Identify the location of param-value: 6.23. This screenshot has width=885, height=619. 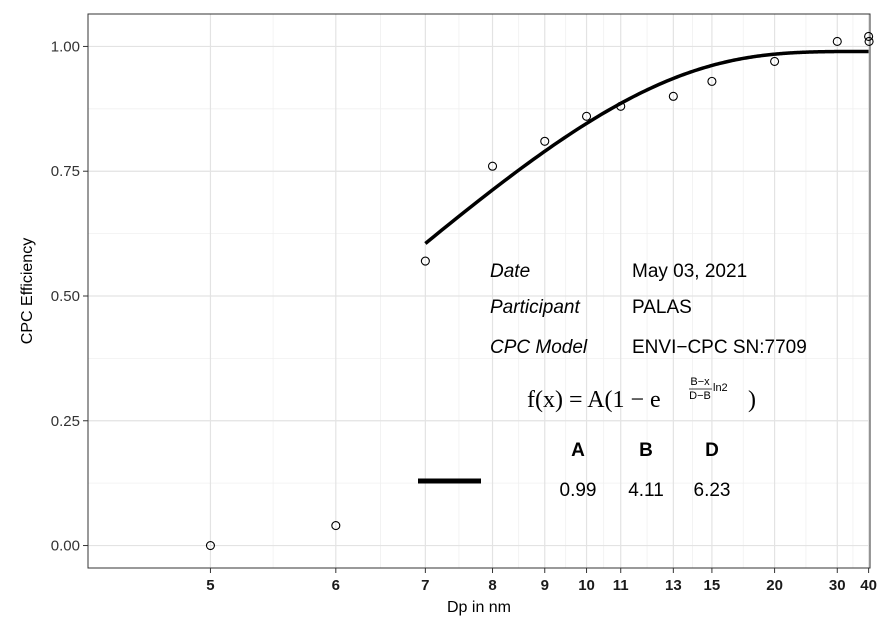
(712, 490).